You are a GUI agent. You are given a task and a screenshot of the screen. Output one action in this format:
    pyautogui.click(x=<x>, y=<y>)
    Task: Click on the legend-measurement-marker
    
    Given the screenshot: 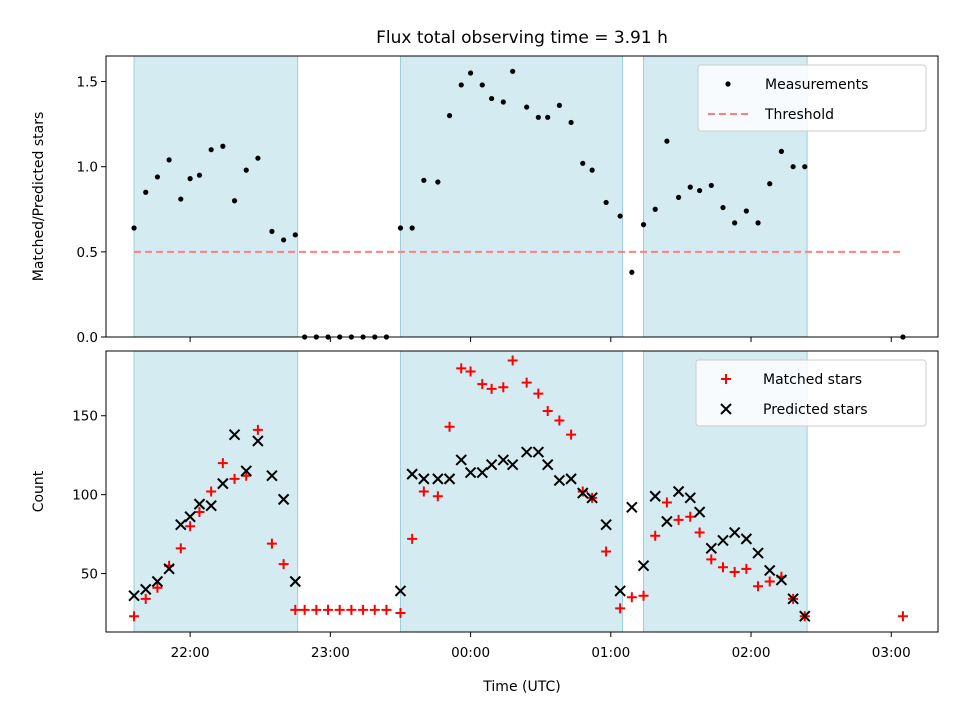 What is the action you would take?
    pyautogui.click(x=728, y=84)
    